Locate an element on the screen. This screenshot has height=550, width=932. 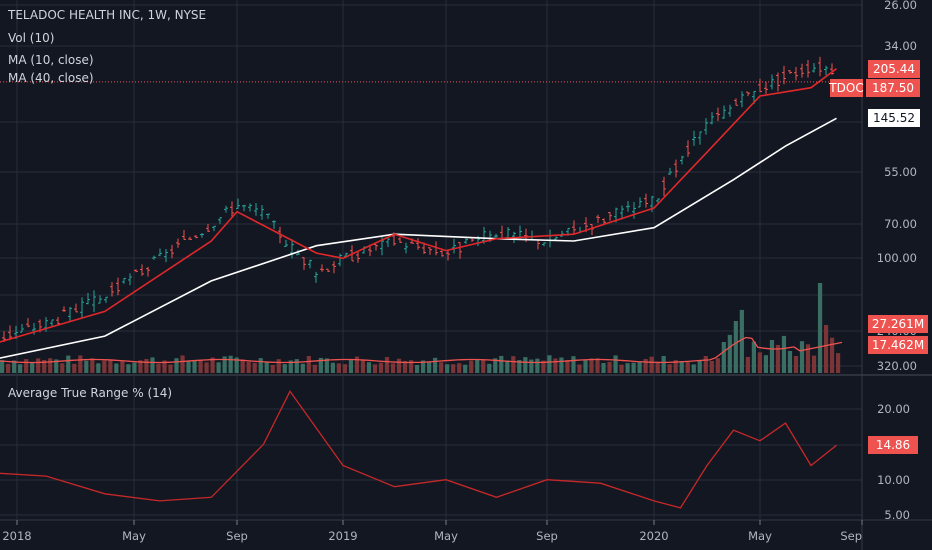
ticker-label-bg is located at coordinates (846, 88).